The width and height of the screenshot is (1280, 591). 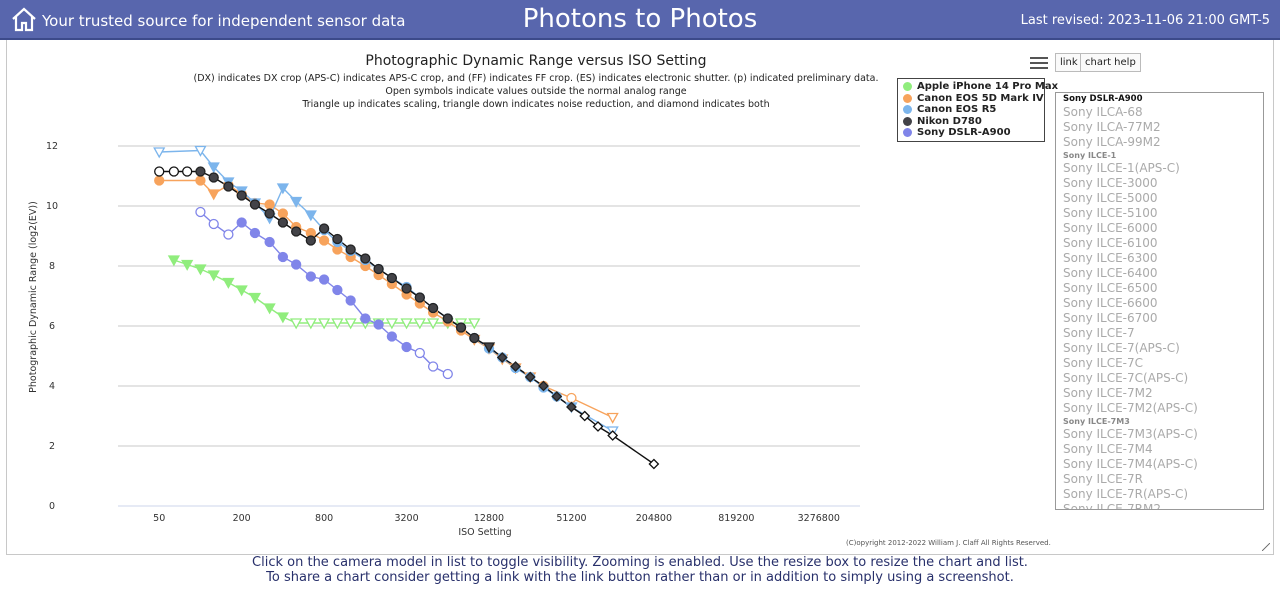 I want to click on y-tick-label: 2, so click(x=52, y=446).